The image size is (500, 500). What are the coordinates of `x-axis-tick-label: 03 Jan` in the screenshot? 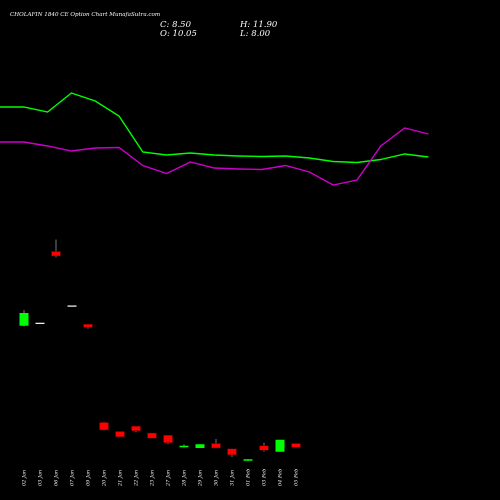 It's located at (41, 478).